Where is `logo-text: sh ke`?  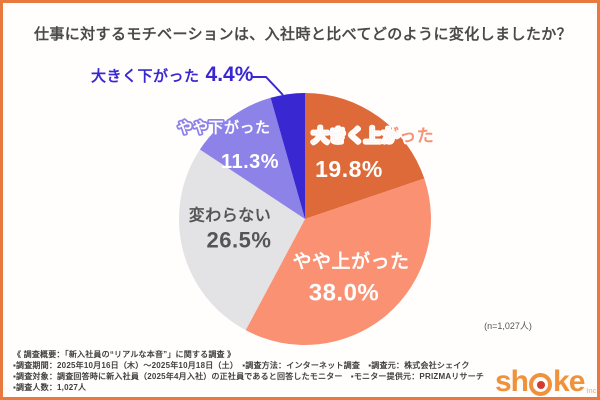
logo-text: sh ke is located at coordinates (540, 381).